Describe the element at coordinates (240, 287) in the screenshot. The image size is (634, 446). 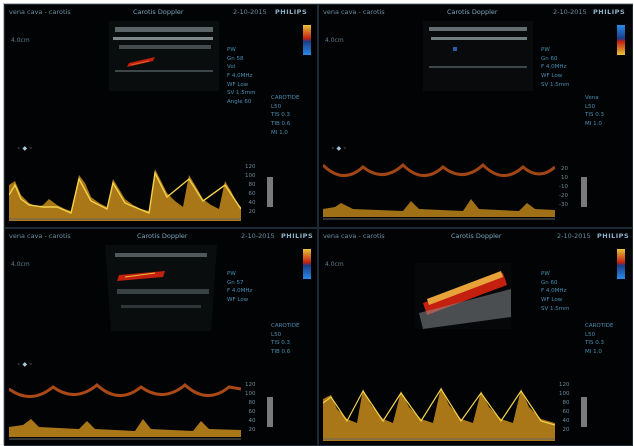
I see `params-list: PW Gn 57 F 4.0MHz WF Low` at that location.